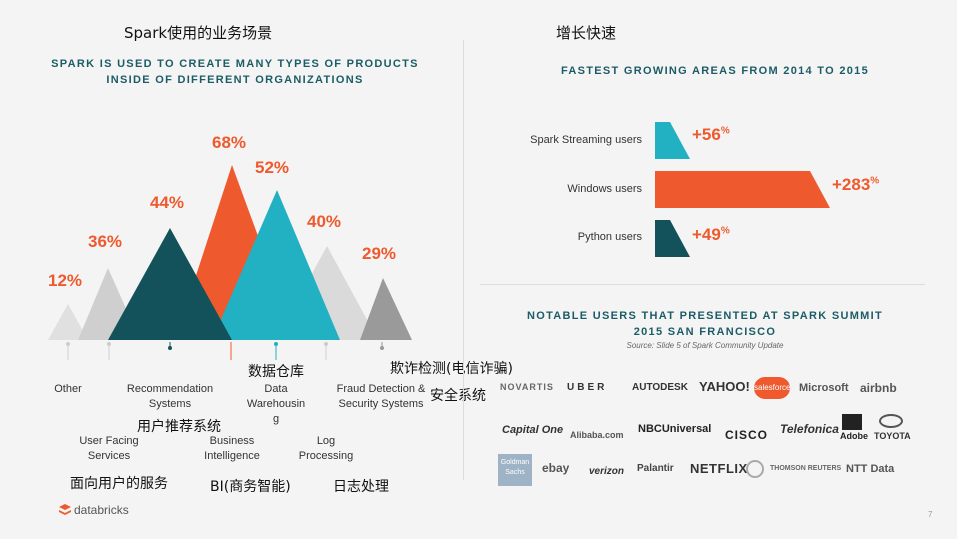 The height and width of the screenshot is (539, 957). What do you see at coordinates (68, 322) in the screenshot?
I see `peak-other` at bounding box center [68, 322].